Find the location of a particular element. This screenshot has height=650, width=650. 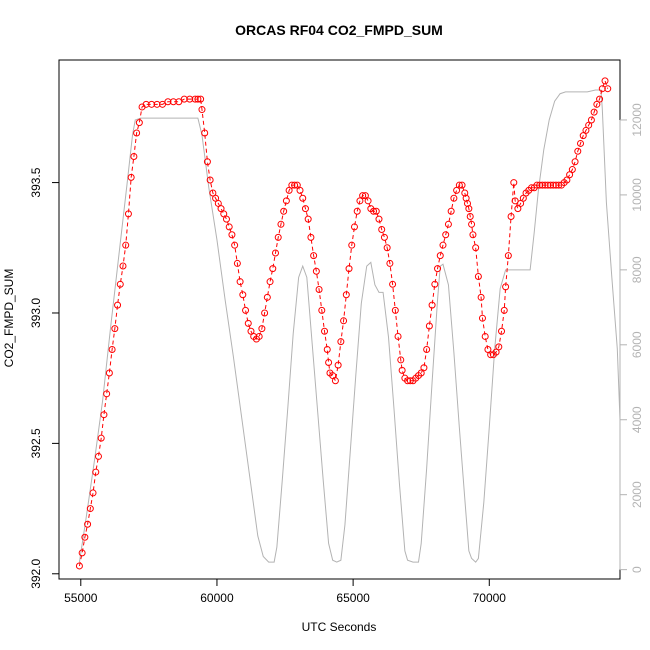

y2-tick-label: 12000 is located at coordinates (637, 120).